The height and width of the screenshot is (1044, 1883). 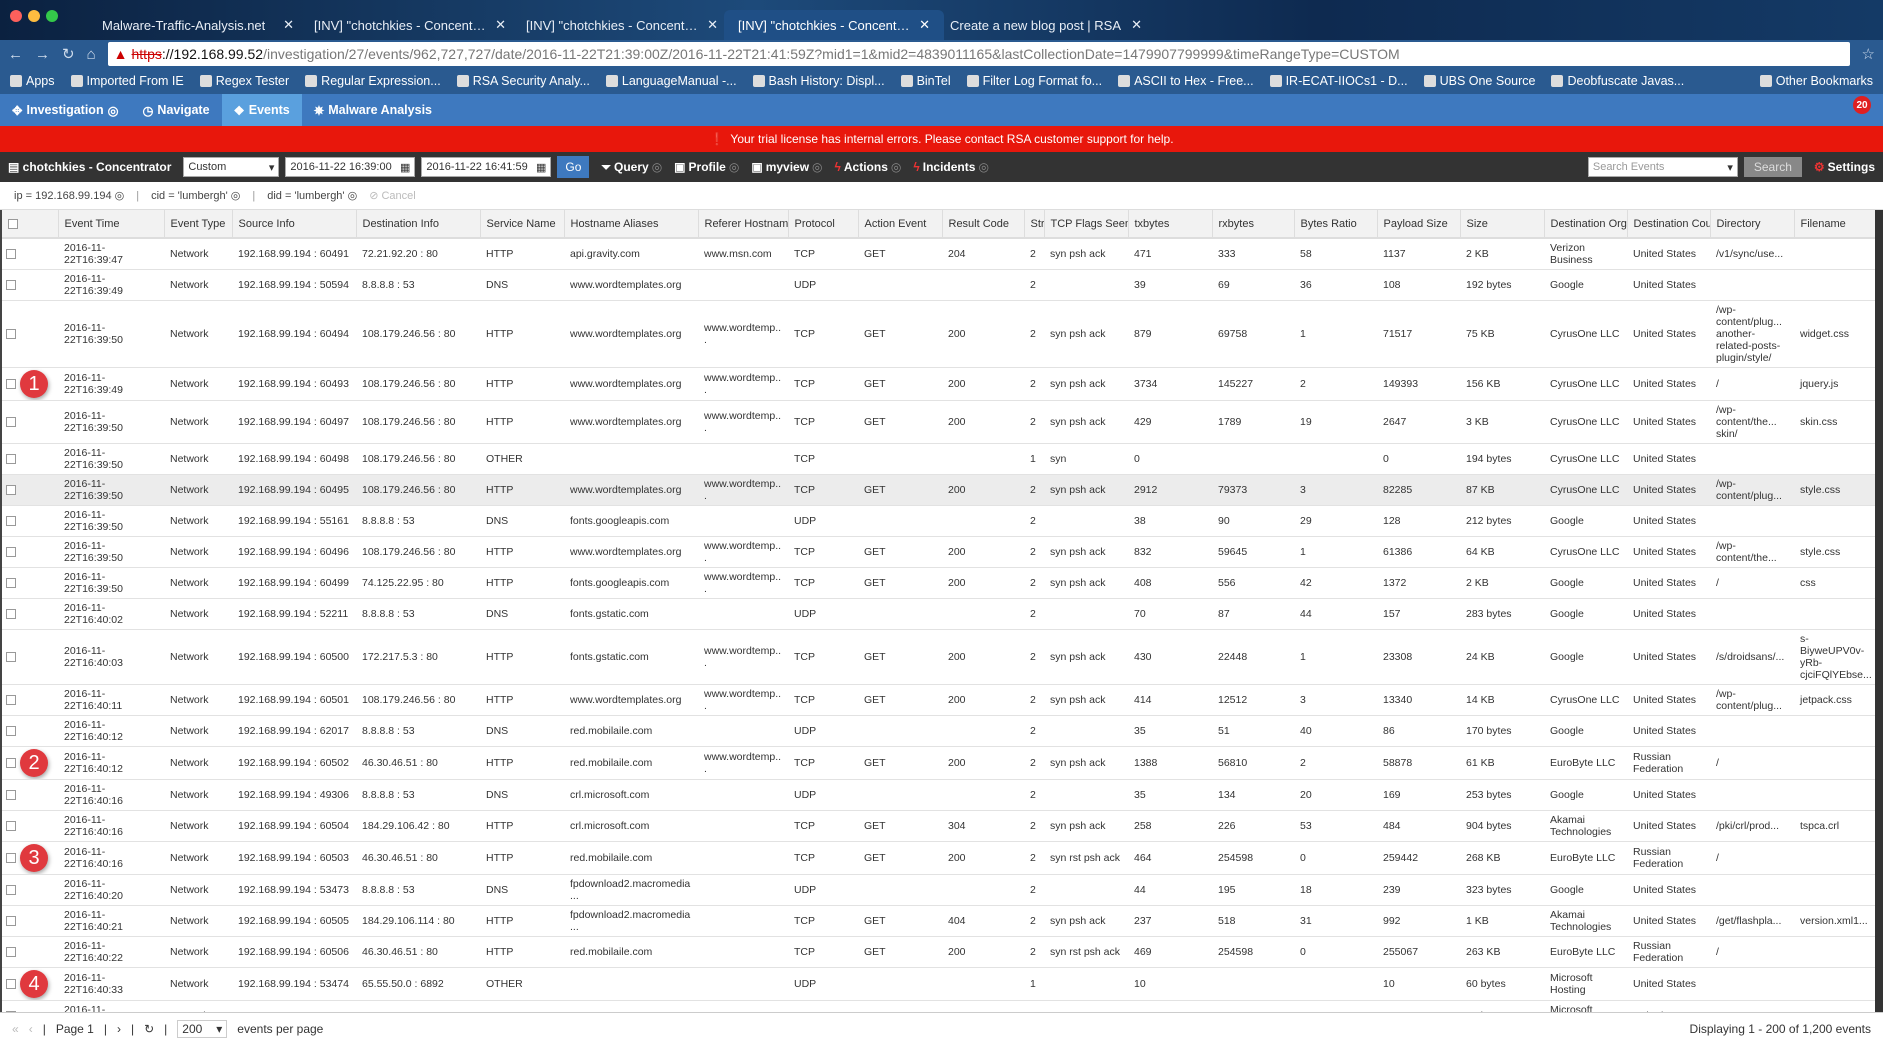 What do you see at coordinates (244, 81) in the screenshot?
I see `bookmark-item: Regex Tester` at bounding box center [244, 81].